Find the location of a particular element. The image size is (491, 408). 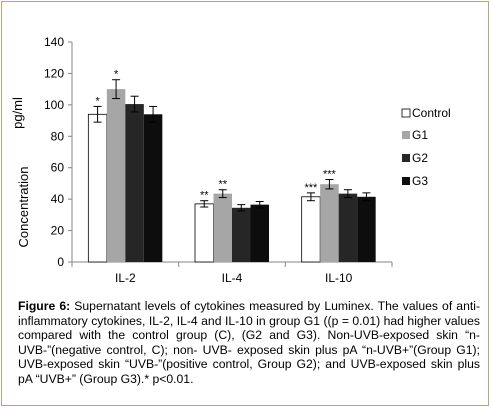

y-axis: 0 20 40 60 80 100 120 140 is located at coordinates (58, 152).